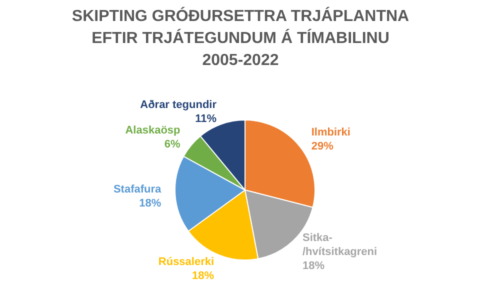  I want to click on data-label: 6%, so click(172, 144).